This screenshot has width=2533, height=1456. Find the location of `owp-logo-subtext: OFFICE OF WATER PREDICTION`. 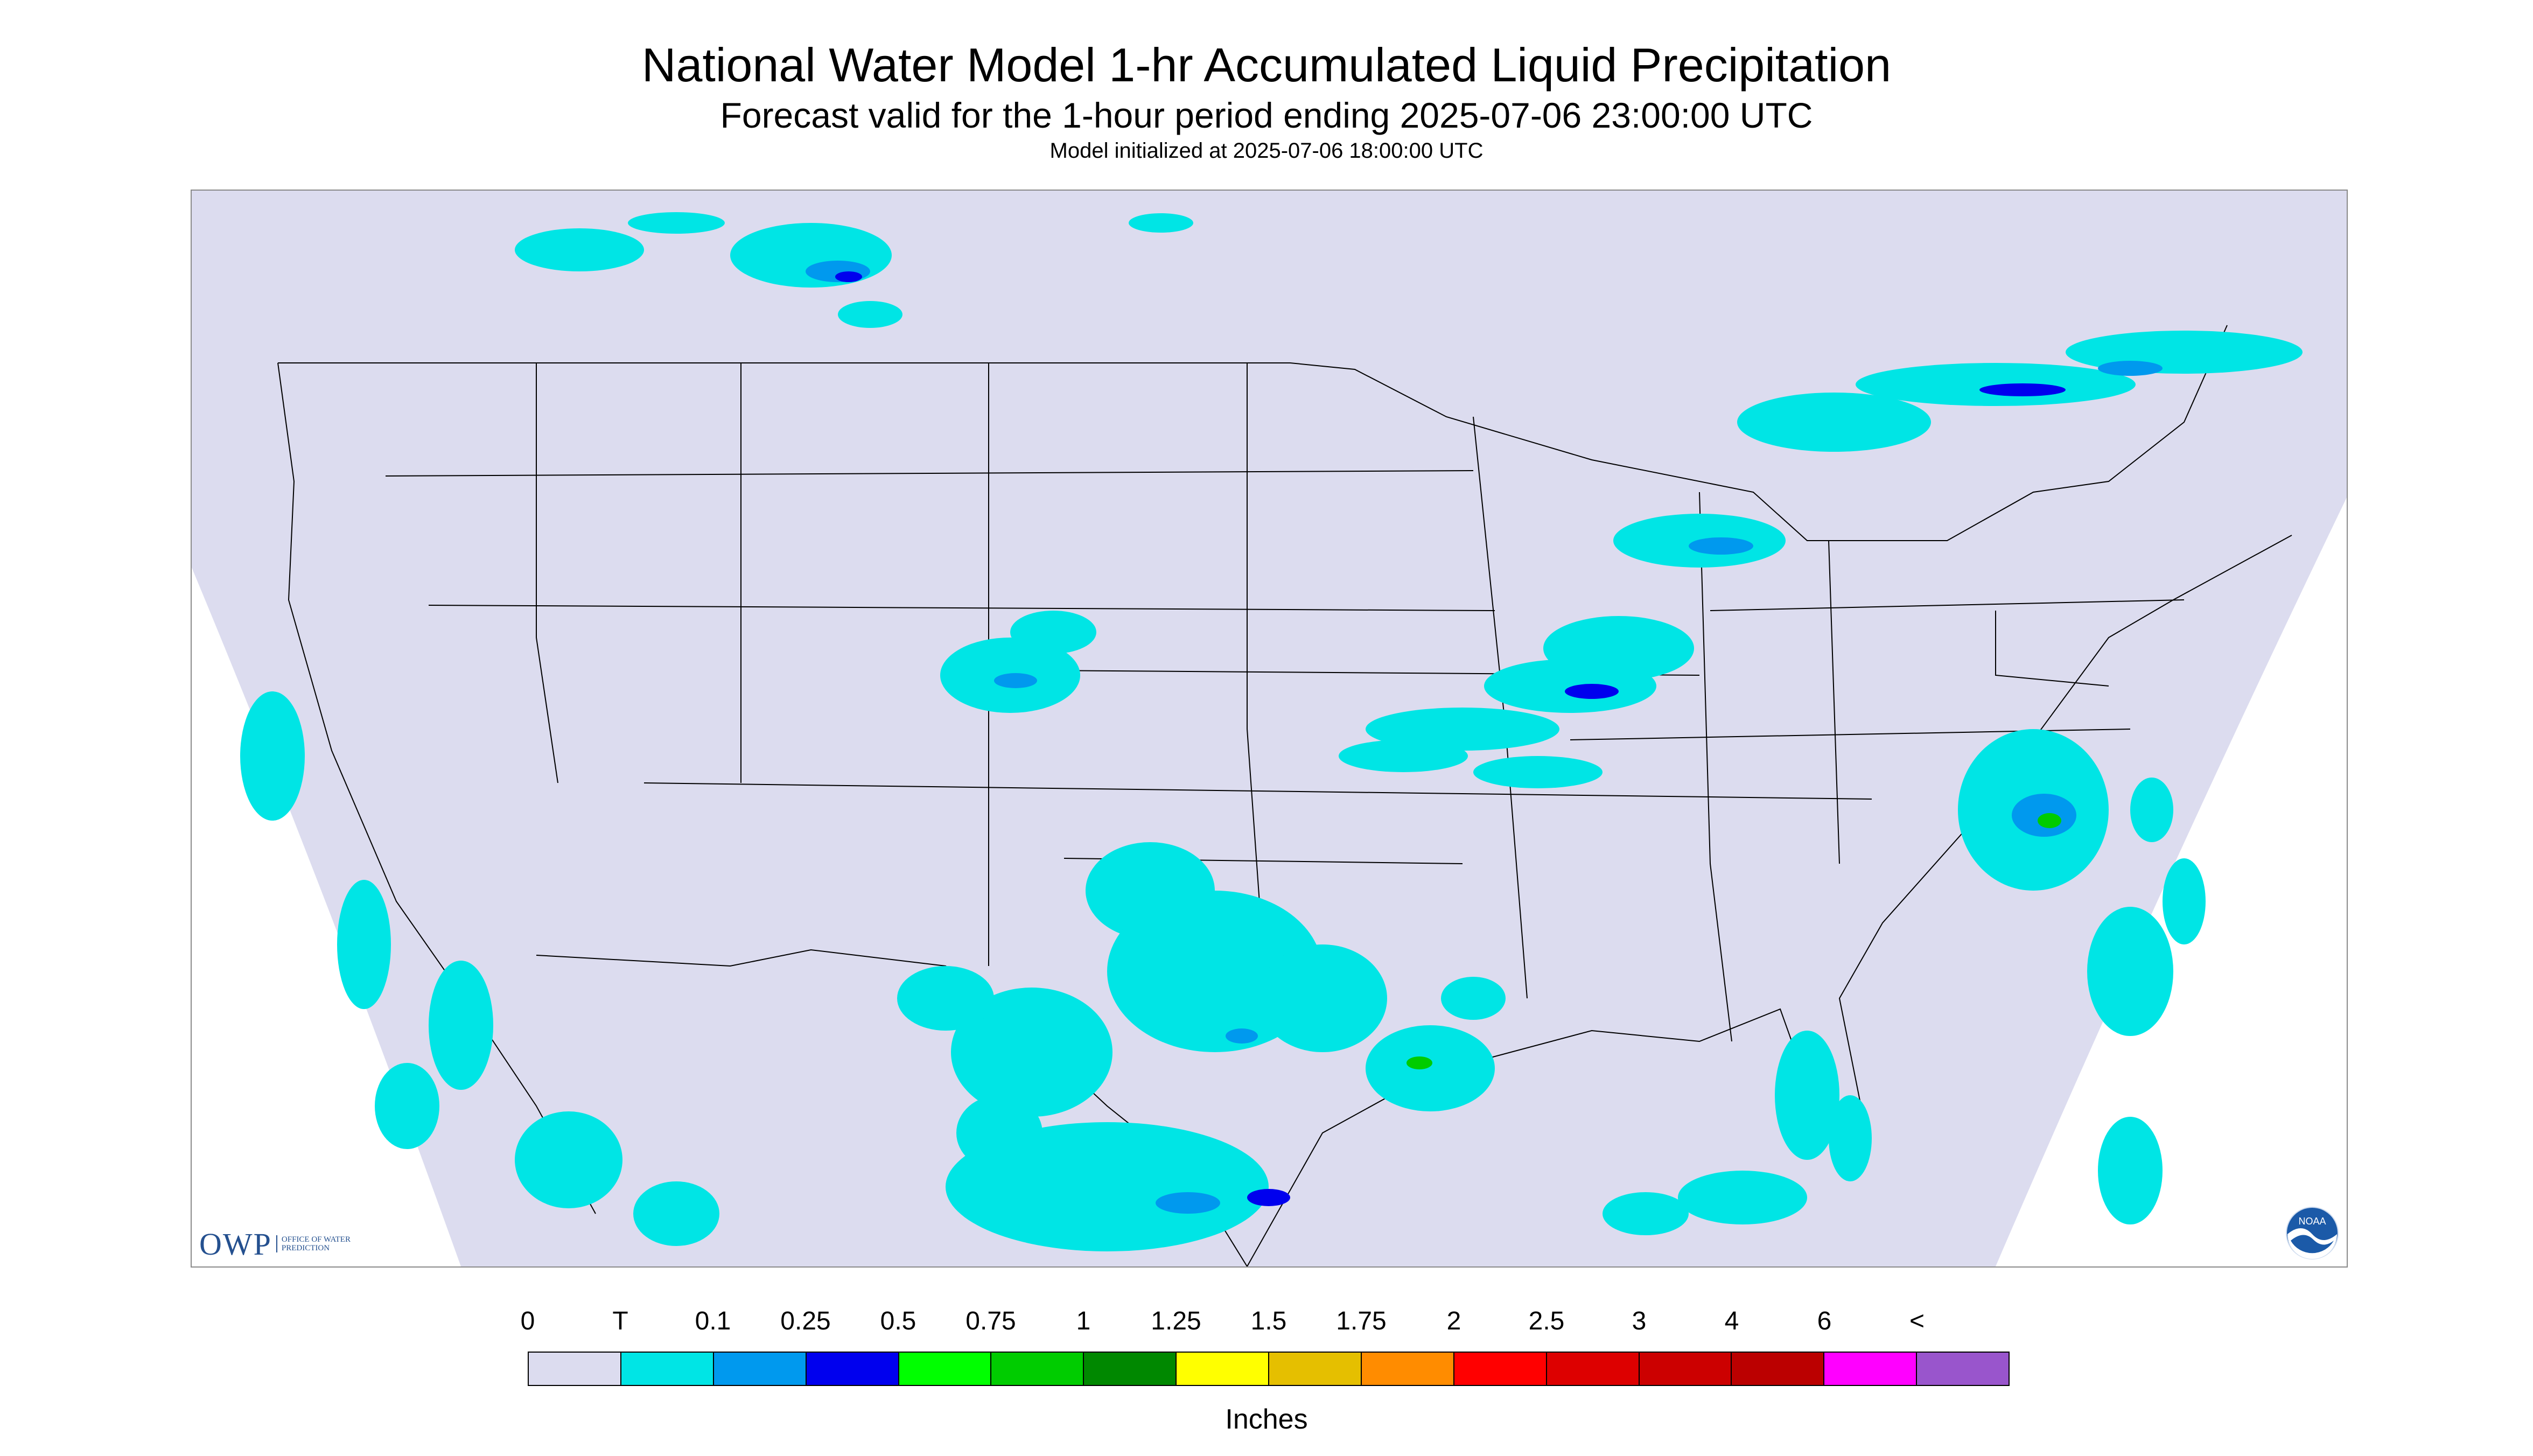

owp-logo-subtext: OFFICE OF WATER PREDICTION is located at coordinates (314, 1243).